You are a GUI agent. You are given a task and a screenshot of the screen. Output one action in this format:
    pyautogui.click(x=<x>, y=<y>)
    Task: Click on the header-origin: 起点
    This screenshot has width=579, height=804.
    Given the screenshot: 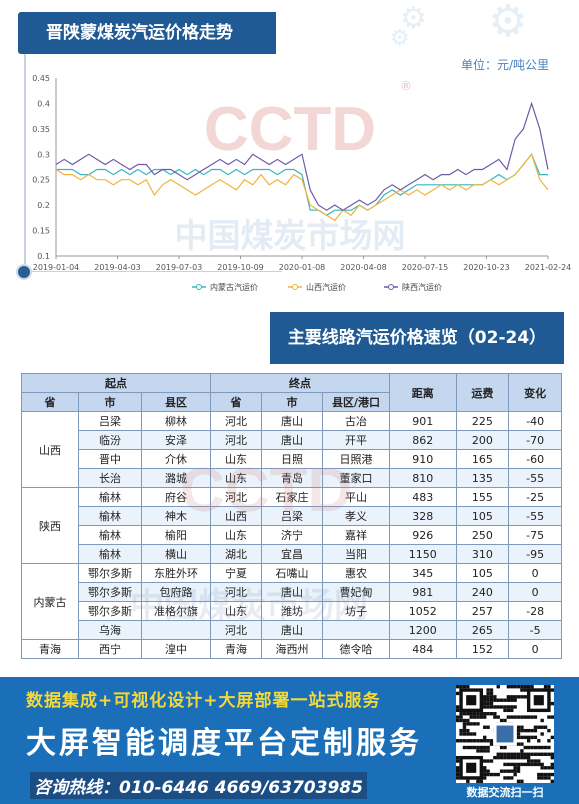 What is the action you would take?
    pyautogui.click(x=116, y=383)
    